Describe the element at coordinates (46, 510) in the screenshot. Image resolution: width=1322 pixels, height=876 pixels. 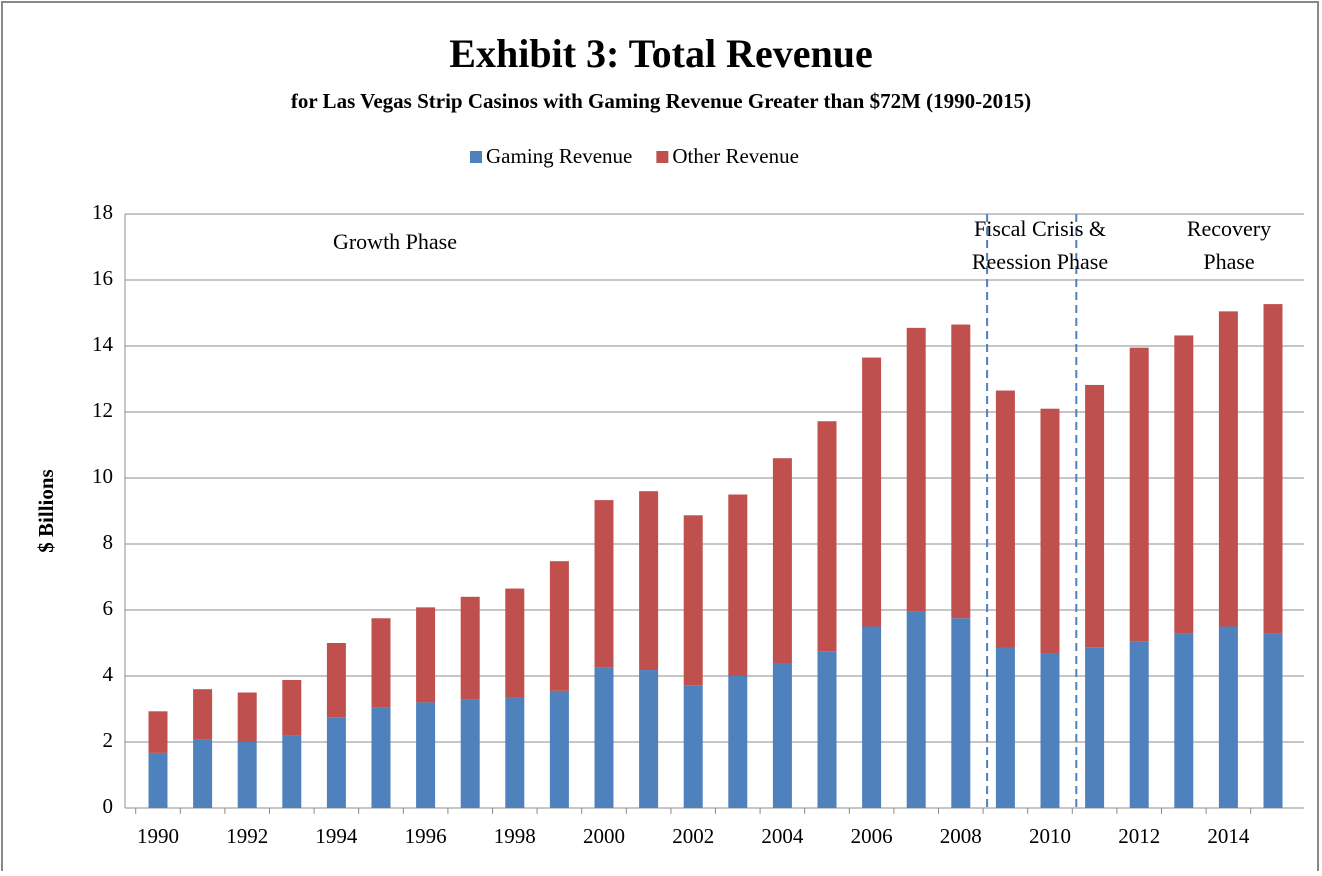
I see `y-axis-label: $ Billions` at that location.